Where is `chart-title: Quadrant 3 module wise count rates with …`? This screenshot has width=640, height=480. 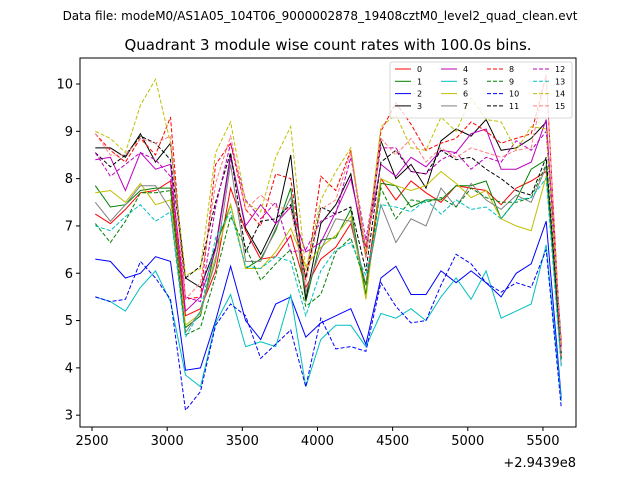
chart-title: Quadrant 3 module wise count rates with … is located at coordinates (327, 45).